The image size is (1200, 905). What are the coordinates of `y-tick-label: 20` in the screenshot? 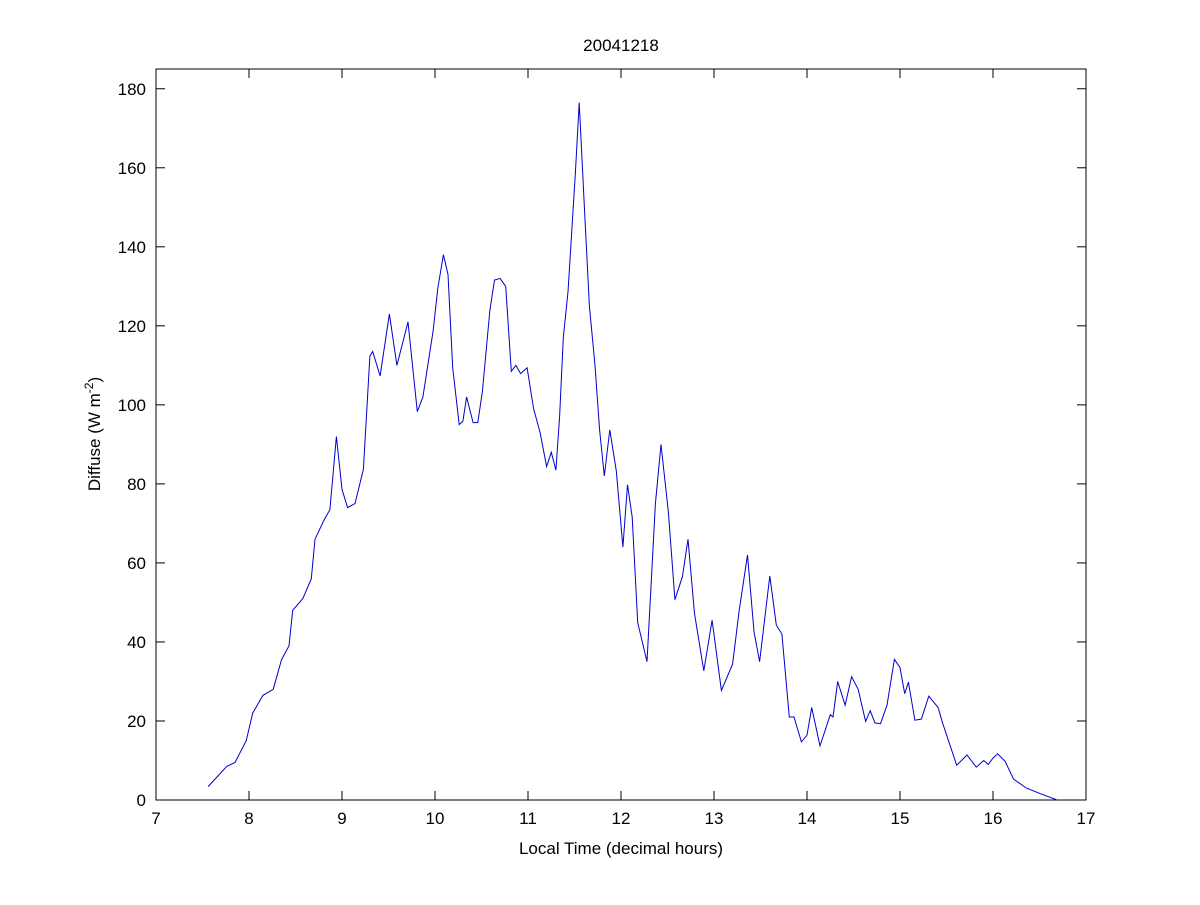 It's located at (136, 721).